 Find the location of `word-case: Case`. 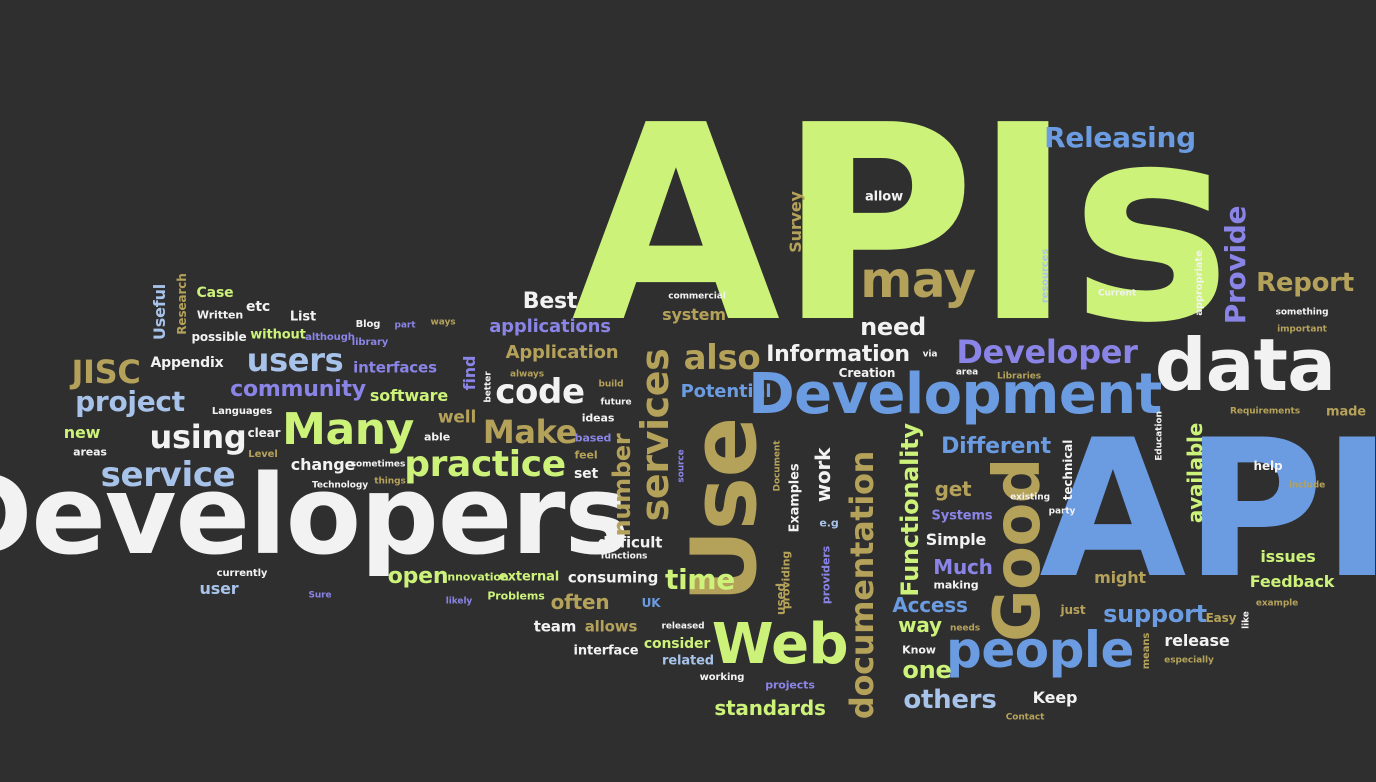

word-case: Case is located at coordinates (215, 293).